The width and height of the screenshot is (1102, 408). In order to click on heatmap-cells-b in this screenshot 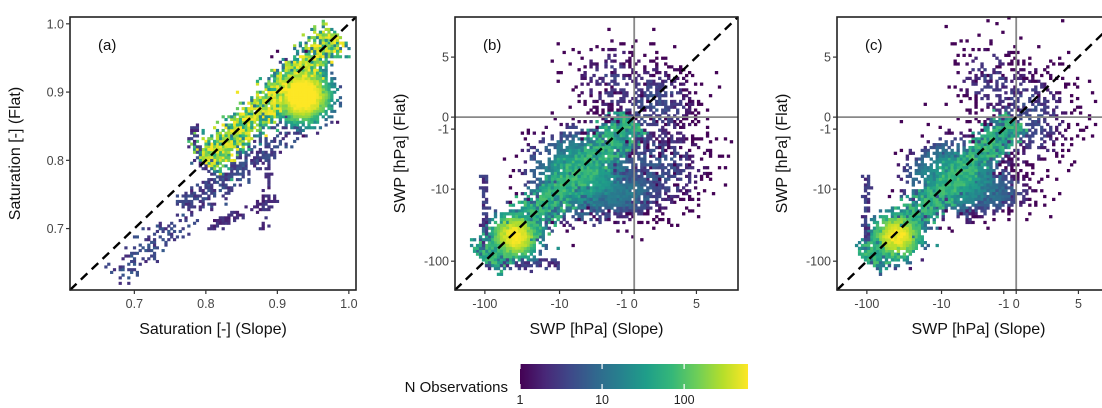, I will do `click(601, 151)`.